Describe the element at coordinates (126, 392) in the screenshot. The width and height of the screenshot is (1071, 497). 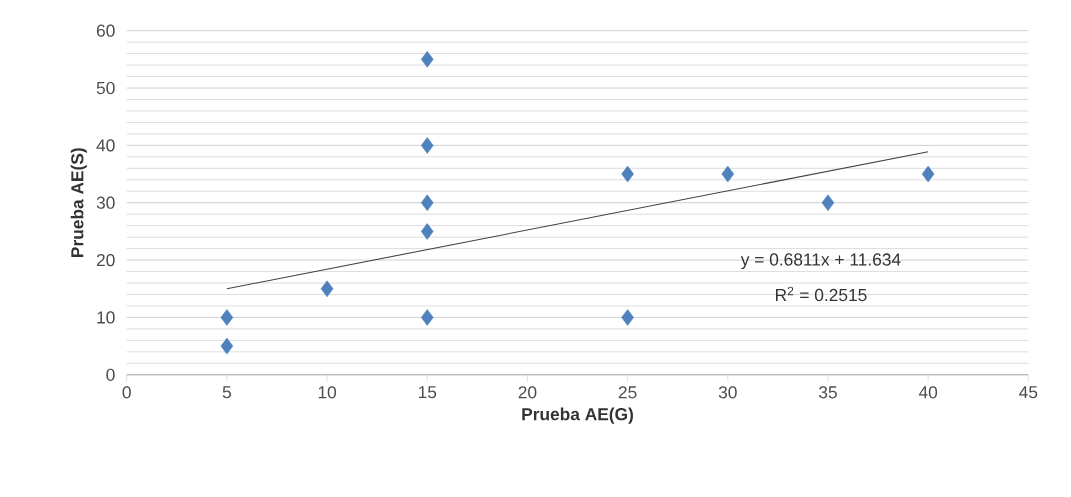
I see `x-tick-label: 0` at that location.